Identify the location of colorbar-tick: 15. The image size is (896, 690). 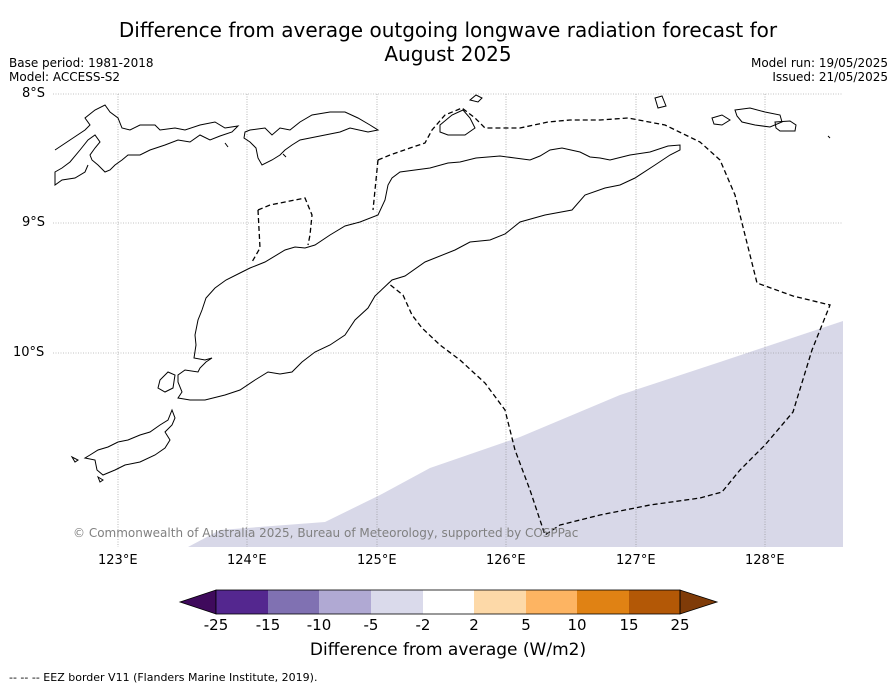
(629, 625).